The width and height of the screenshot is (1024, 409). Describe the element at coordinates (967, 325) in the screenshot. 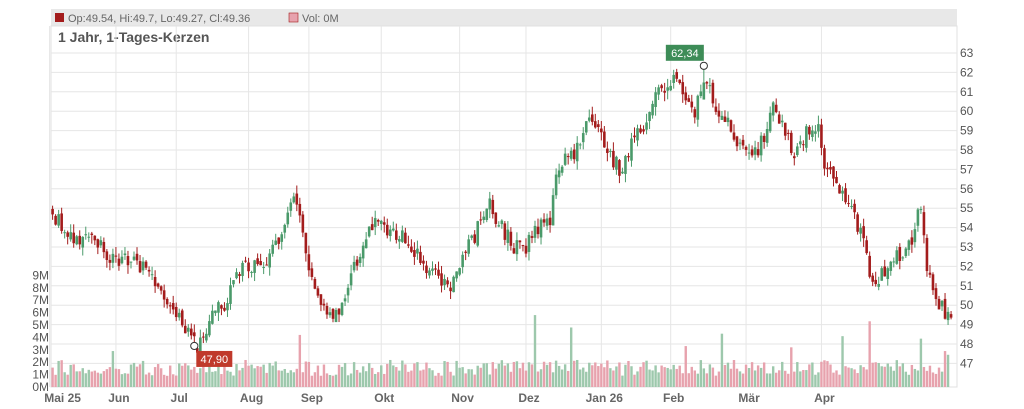

I see `y-tick-label: 49` at that location.